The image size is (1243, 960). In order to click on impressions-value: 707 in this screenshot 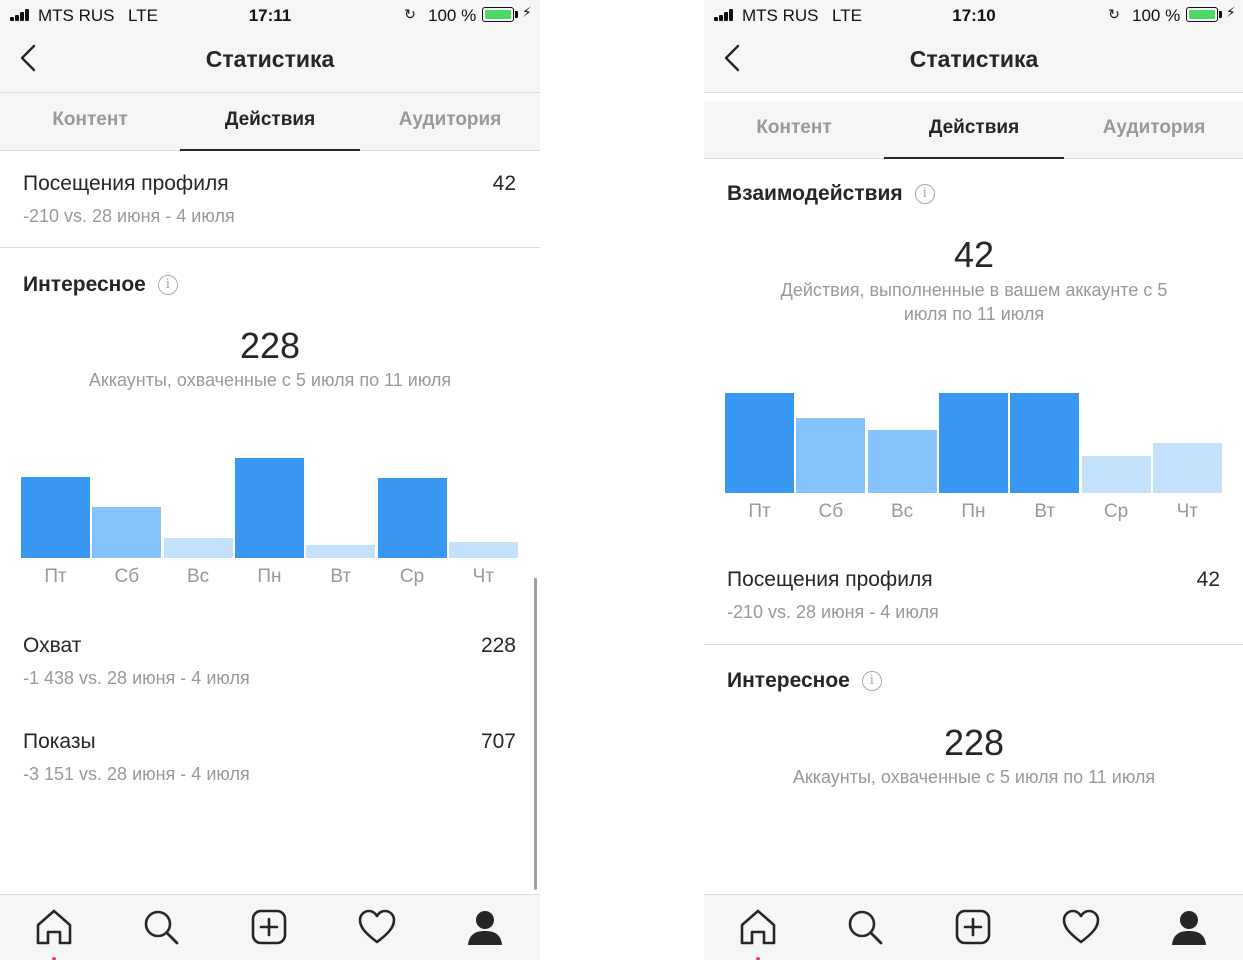, I will do `click(498, 741)`.